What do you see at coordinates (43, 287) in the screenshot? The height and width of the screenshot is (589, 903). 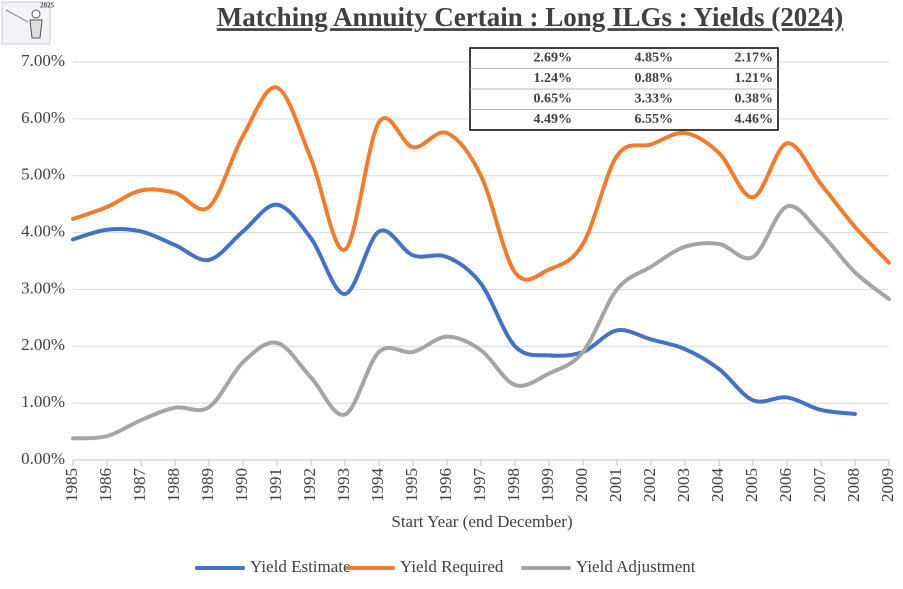 I see `y-tick-label: 3.00%` at bounding box center [43, 287].